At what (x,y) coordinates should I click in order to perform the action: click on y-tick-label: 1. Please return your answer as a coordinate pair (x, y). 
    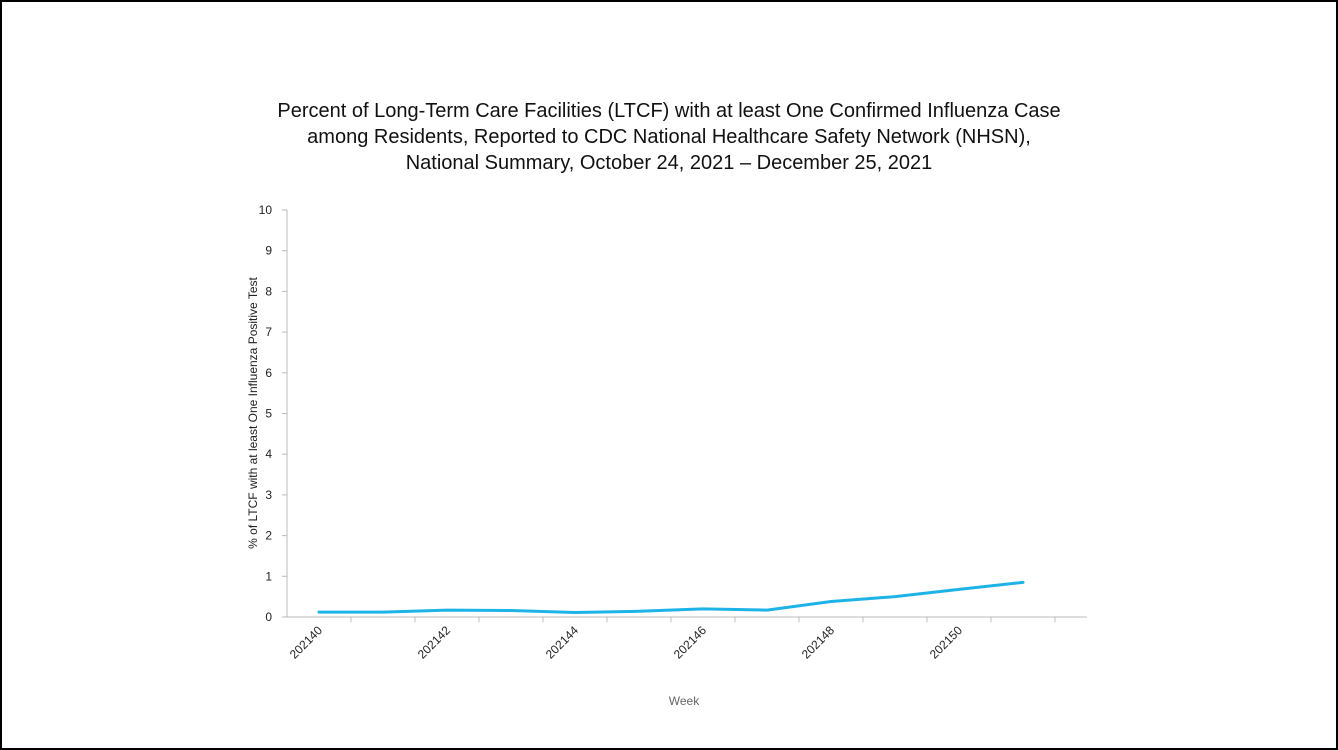
    Looking at the image, I should click on (268, 576).